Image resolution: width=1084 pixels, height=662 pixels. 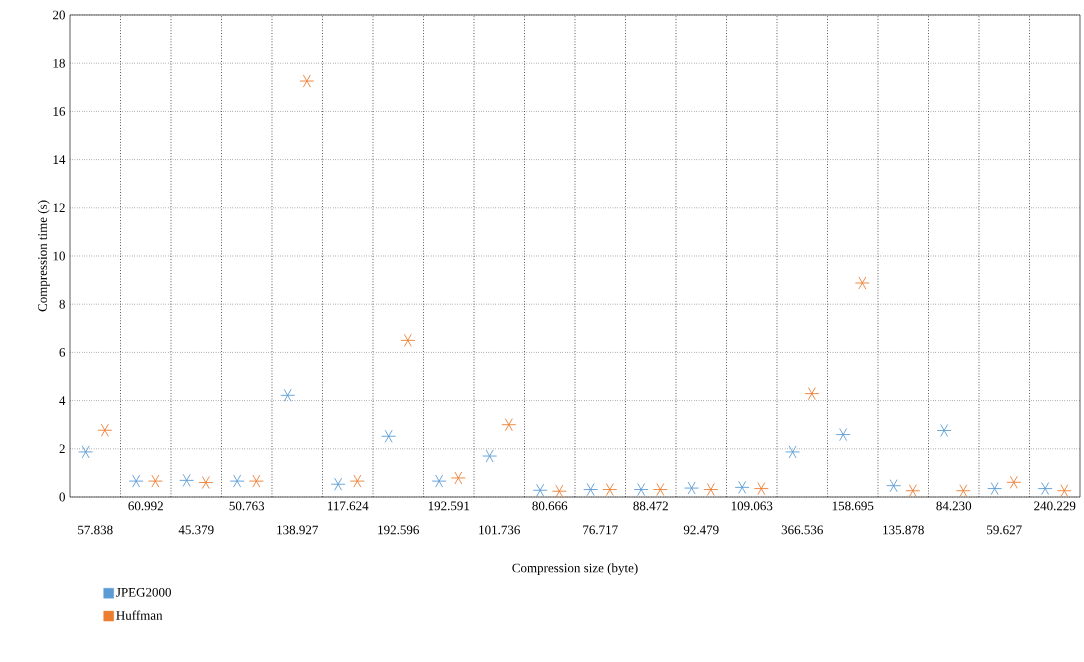 I want to click on y-tick-label: 2, so click(x=62, y=449).